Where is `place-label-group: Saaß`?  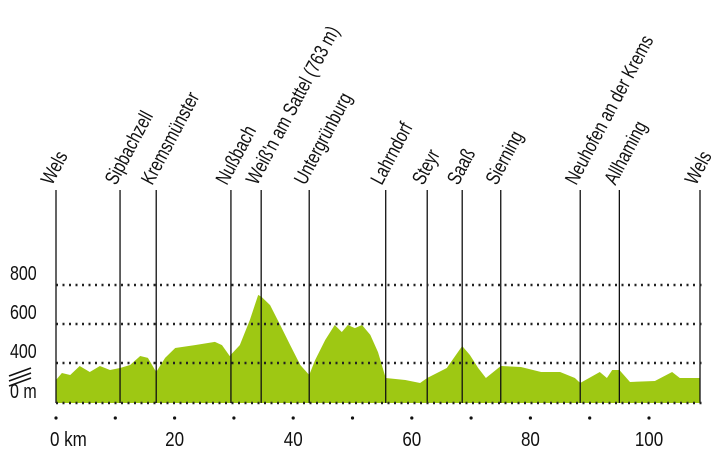
place-label-group: Saaß is located at coordinates (460, 166).